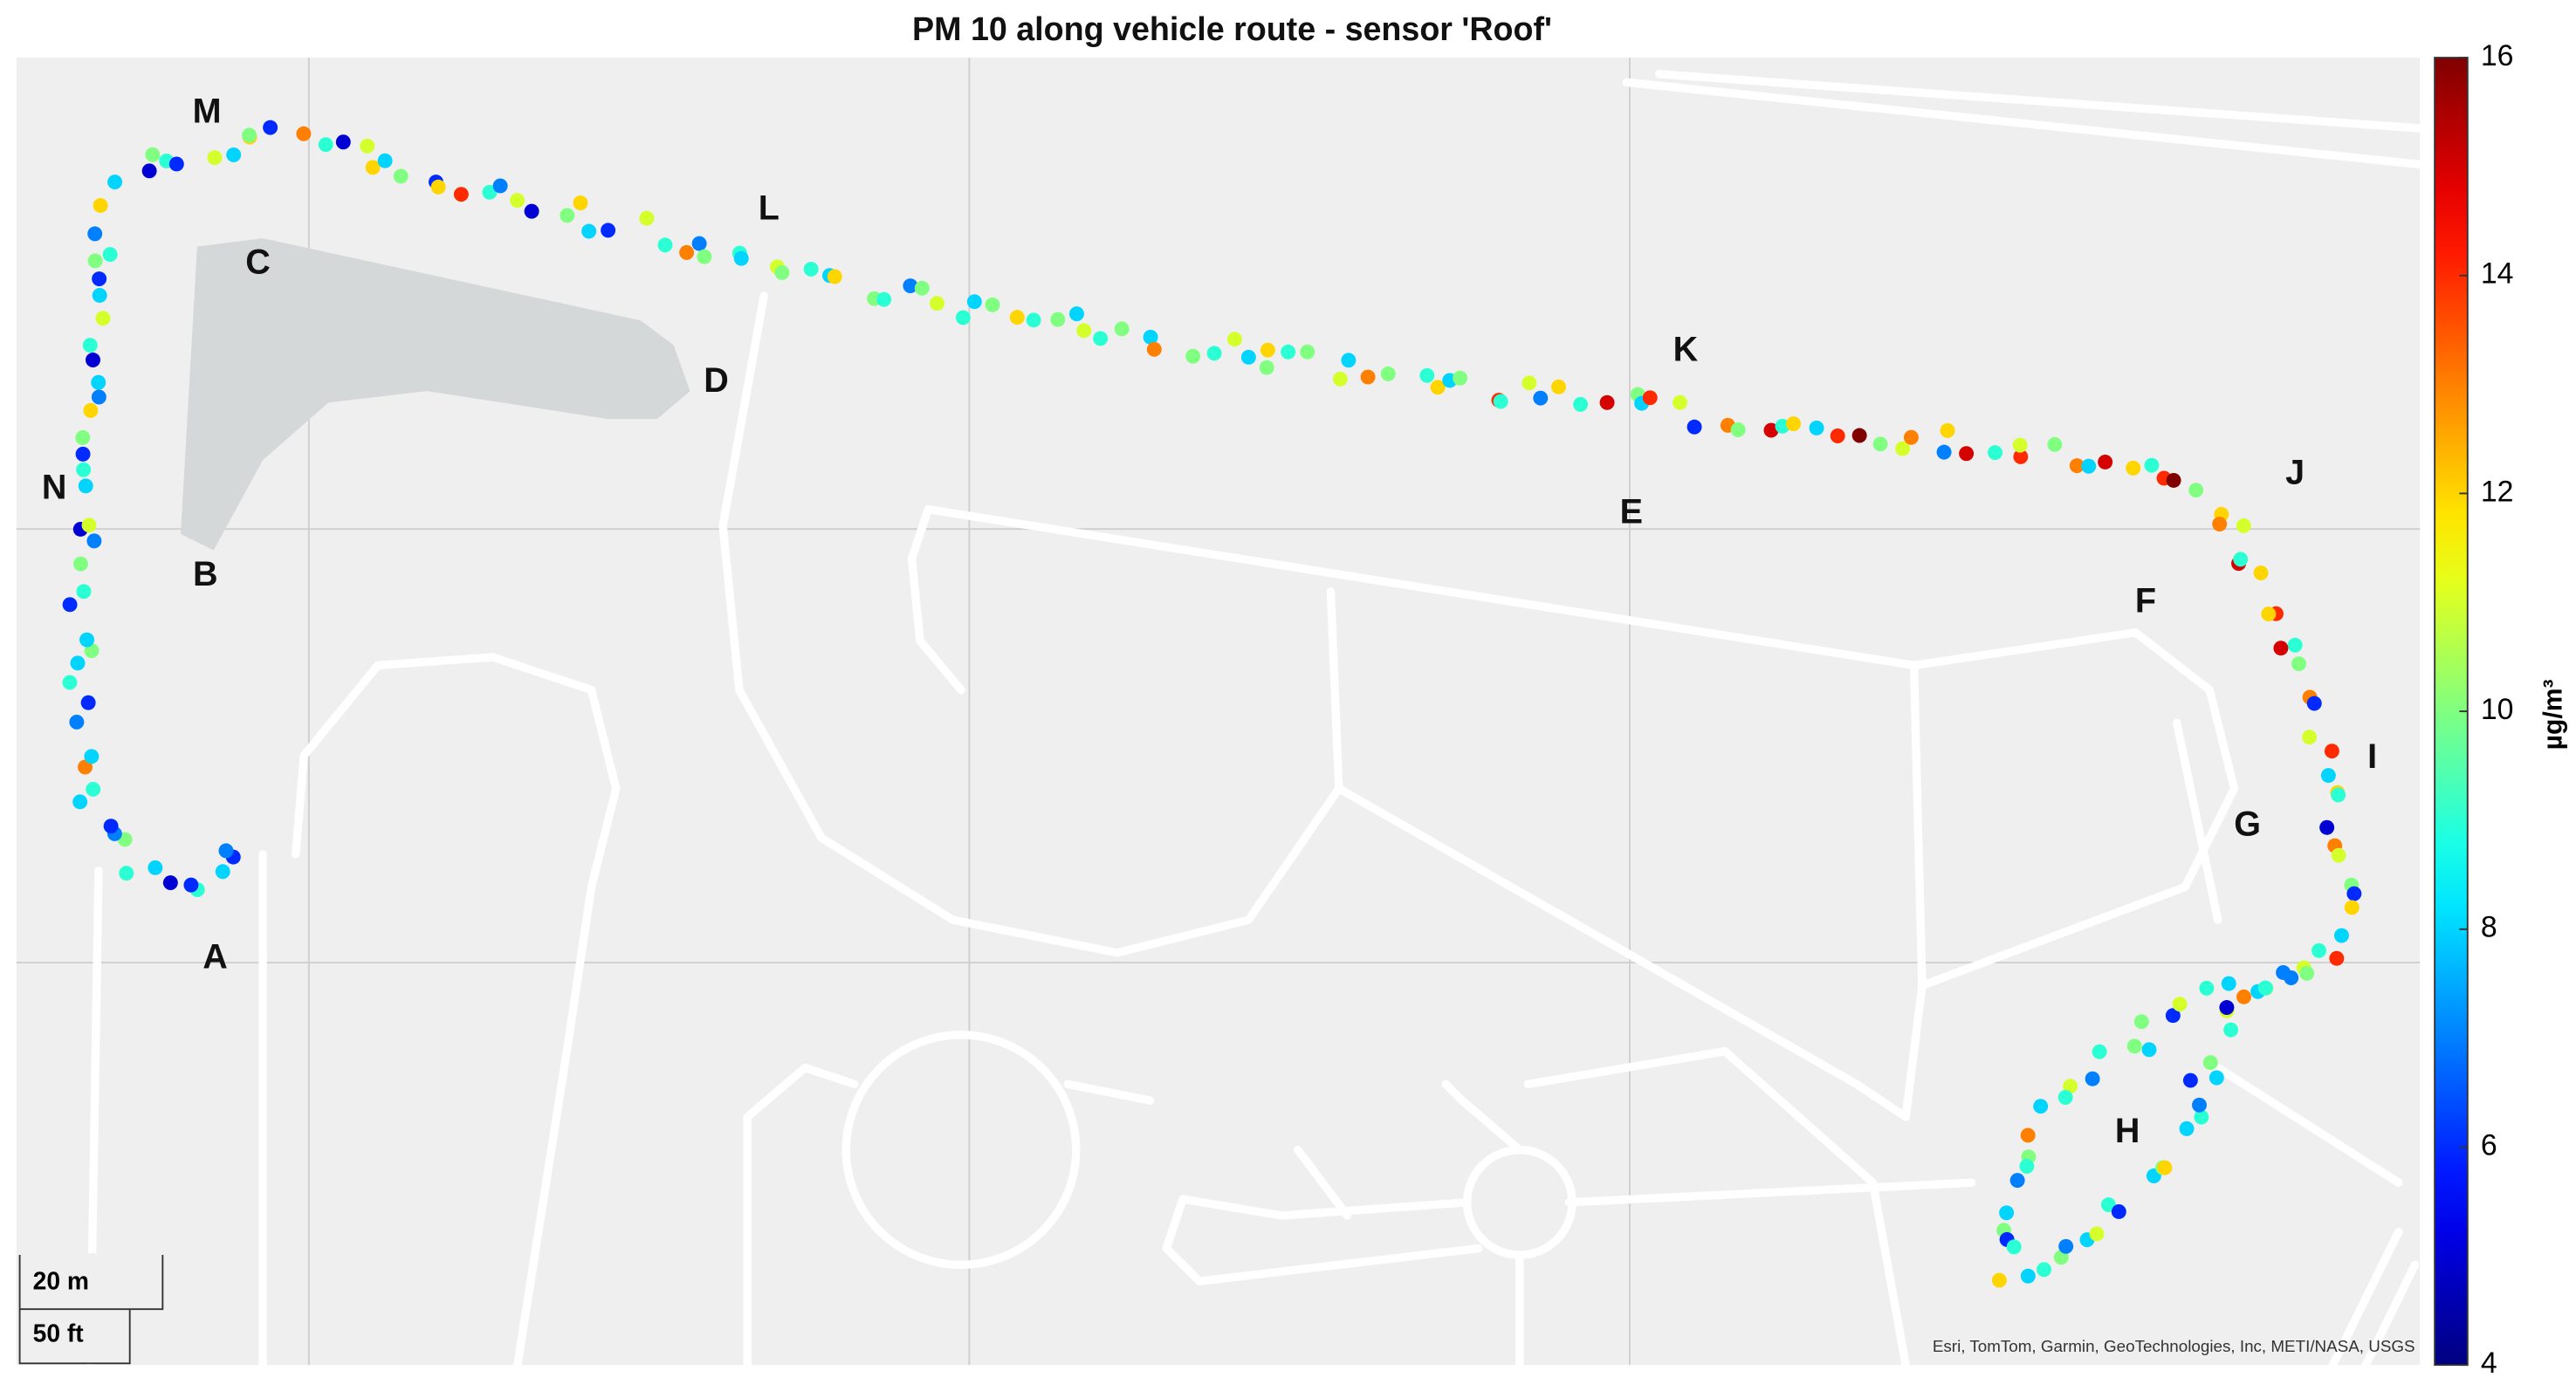 The height and width of the screenshot is (1398, 2576). I want to click on route-label: J, so click(2295, 473).